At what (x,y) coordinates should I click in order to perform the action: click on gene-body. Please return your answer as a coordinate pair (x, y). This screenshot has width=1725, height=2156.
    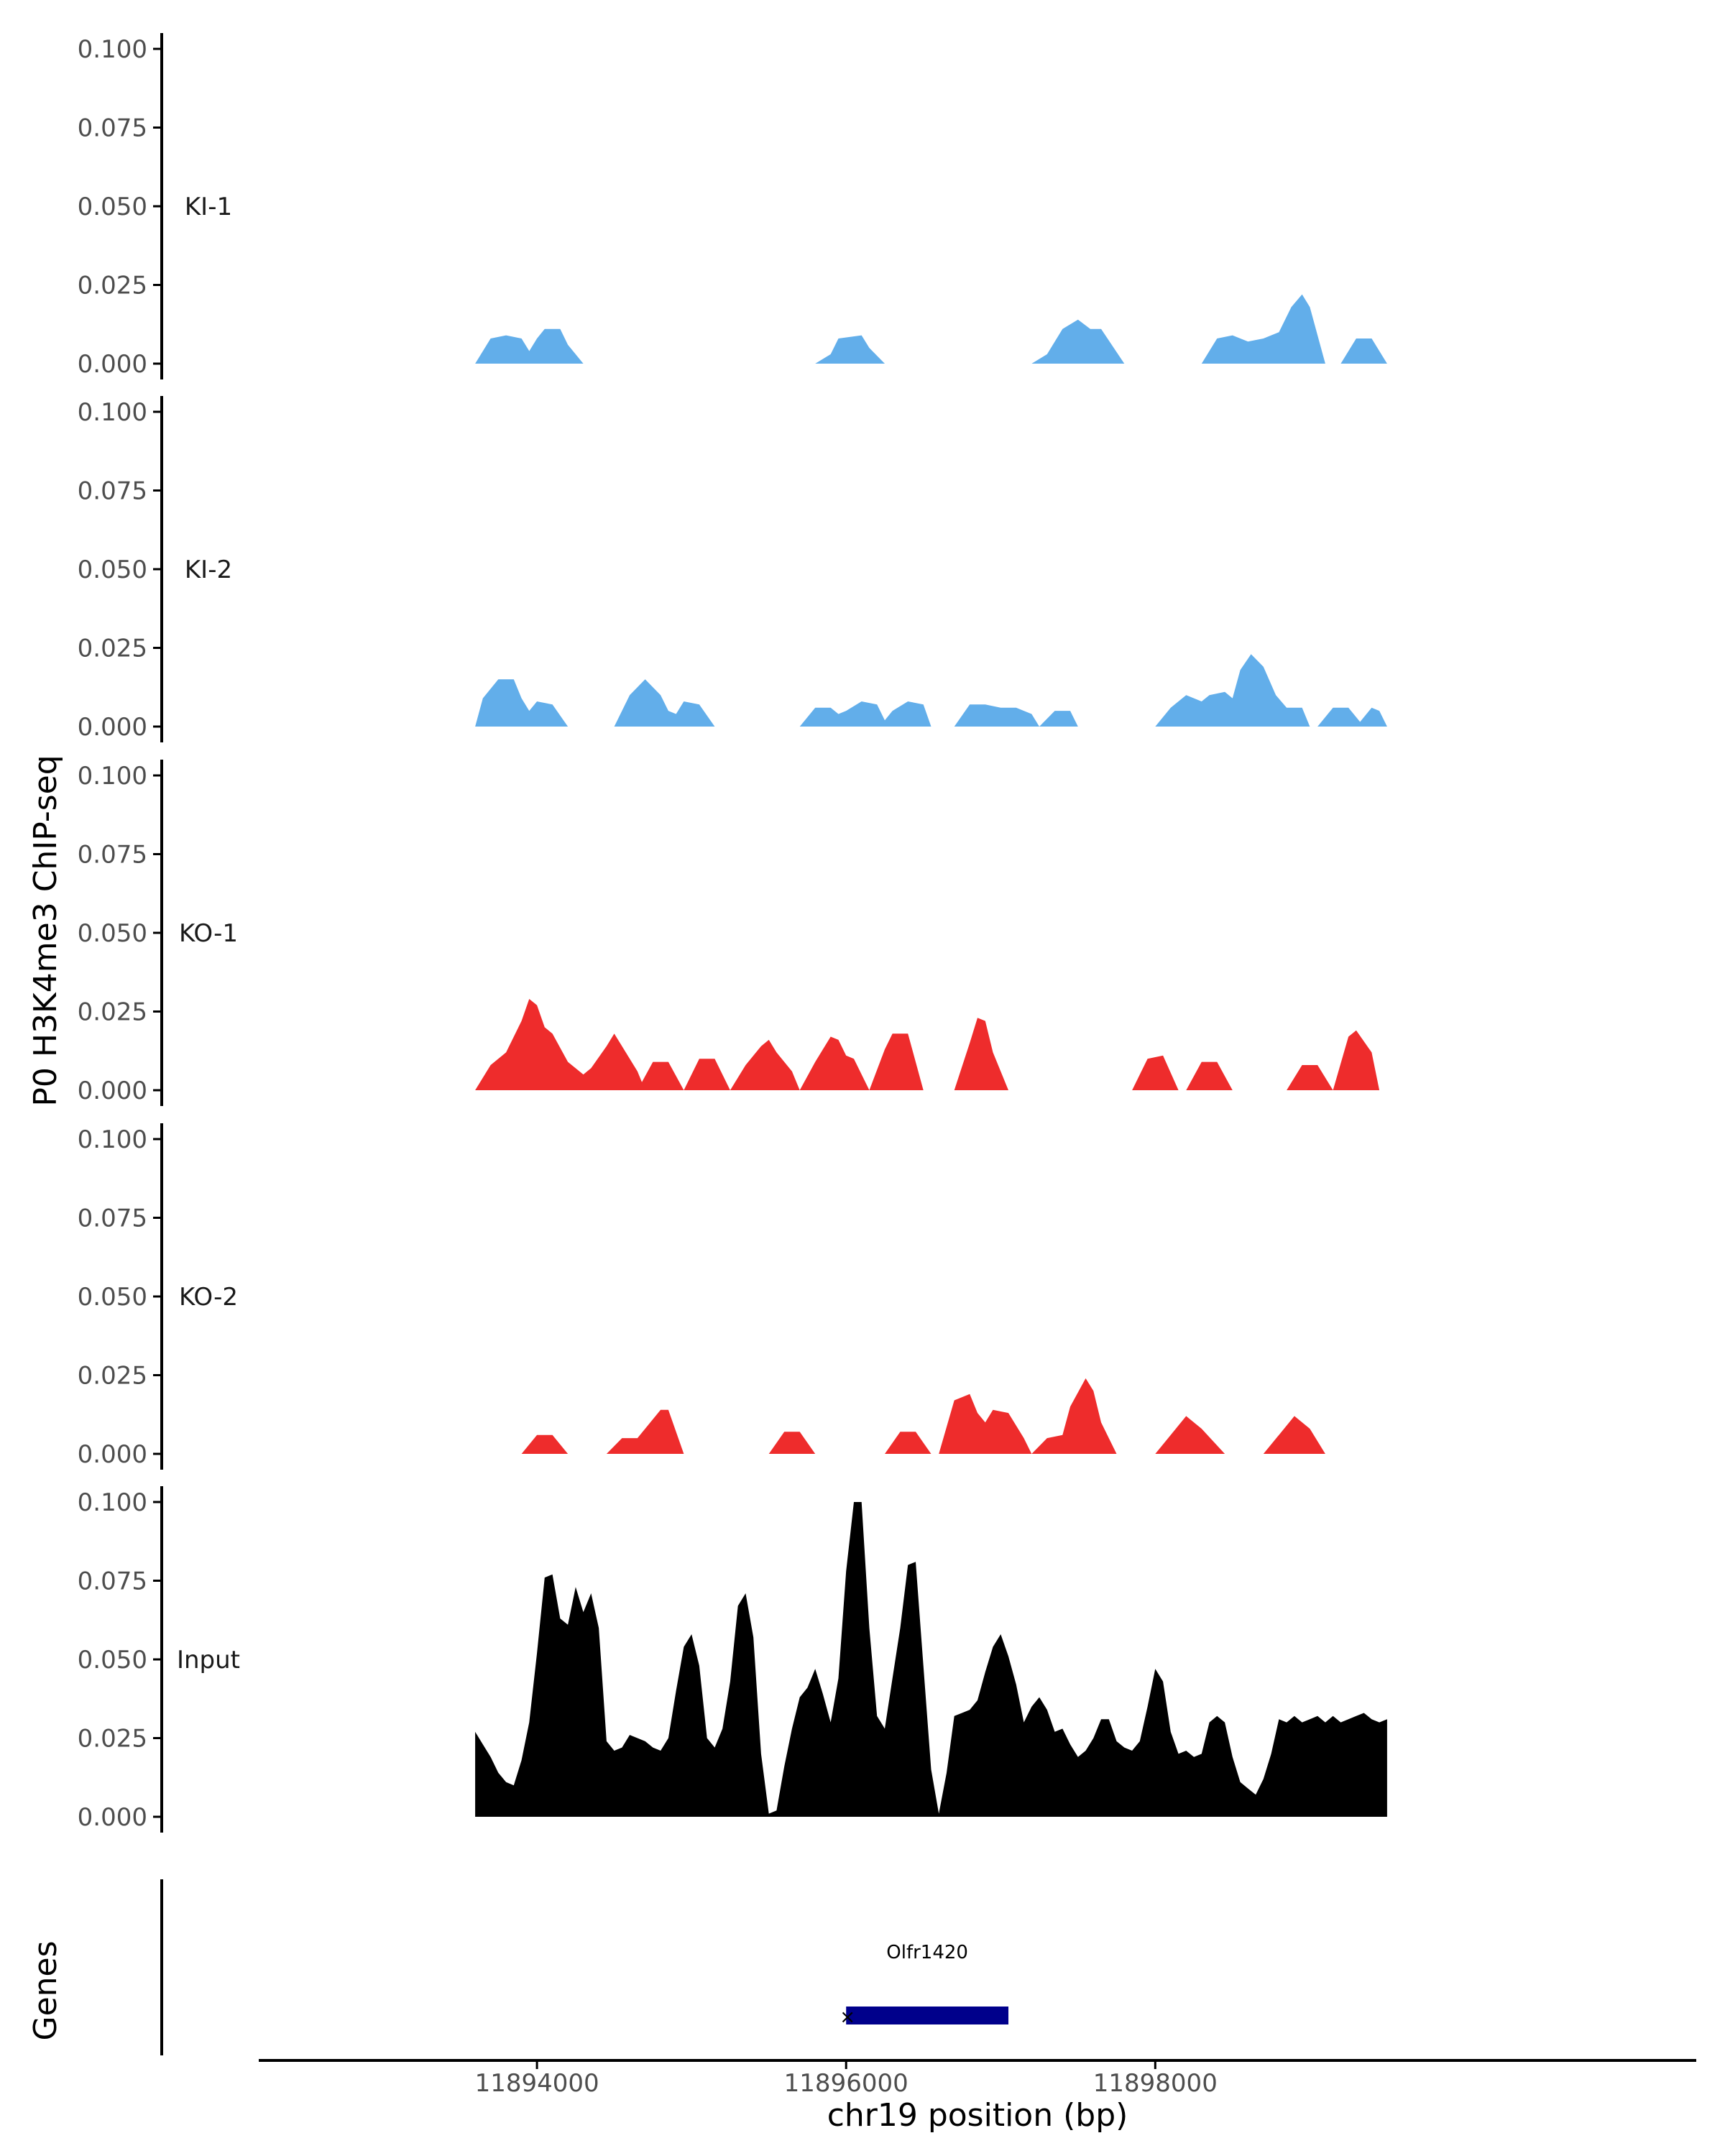
    Looking at the image, I should click on (927, 2016).